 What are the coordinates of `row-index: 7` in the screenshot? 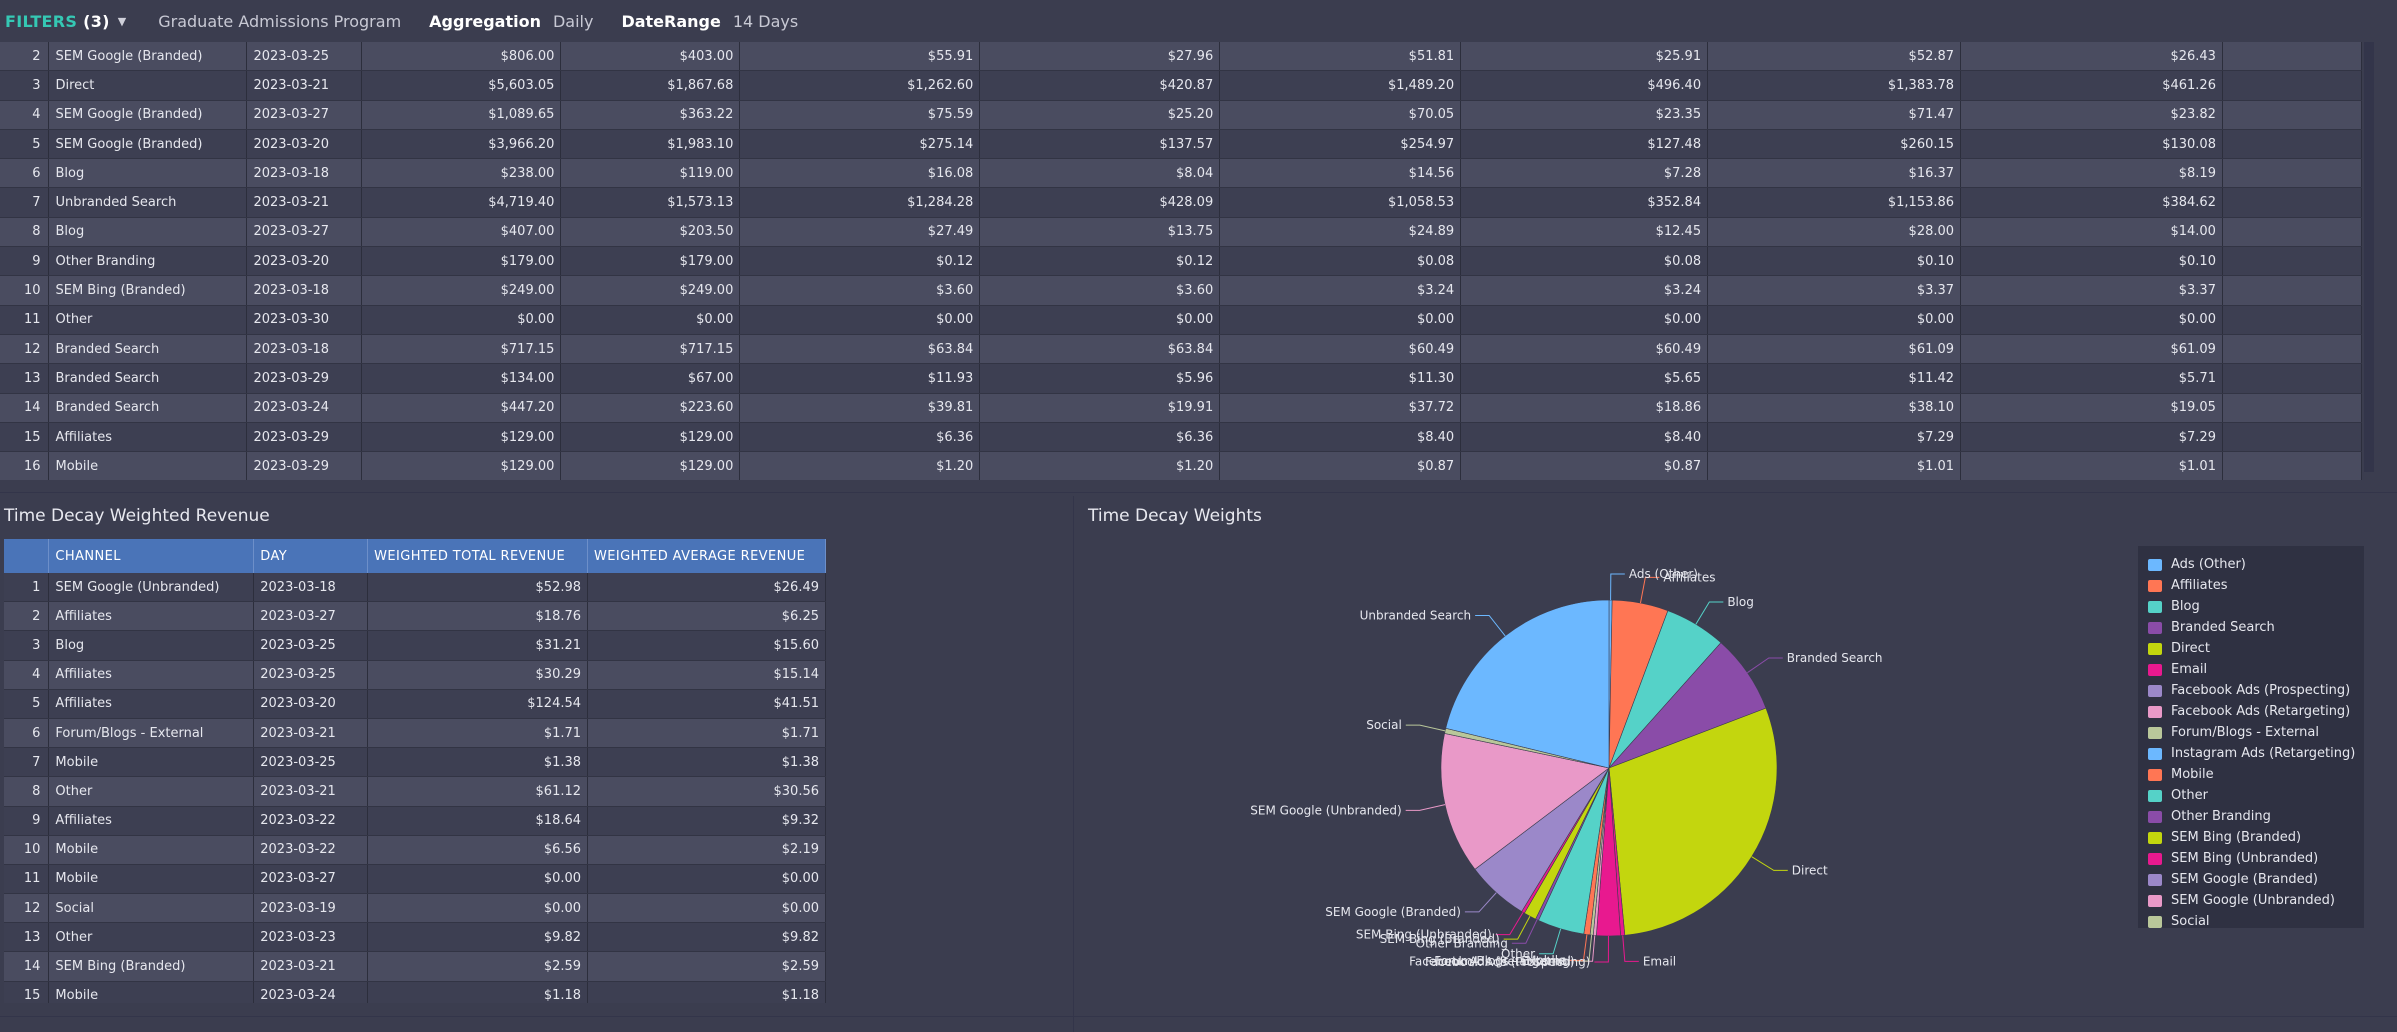 It's located at (25, 202).